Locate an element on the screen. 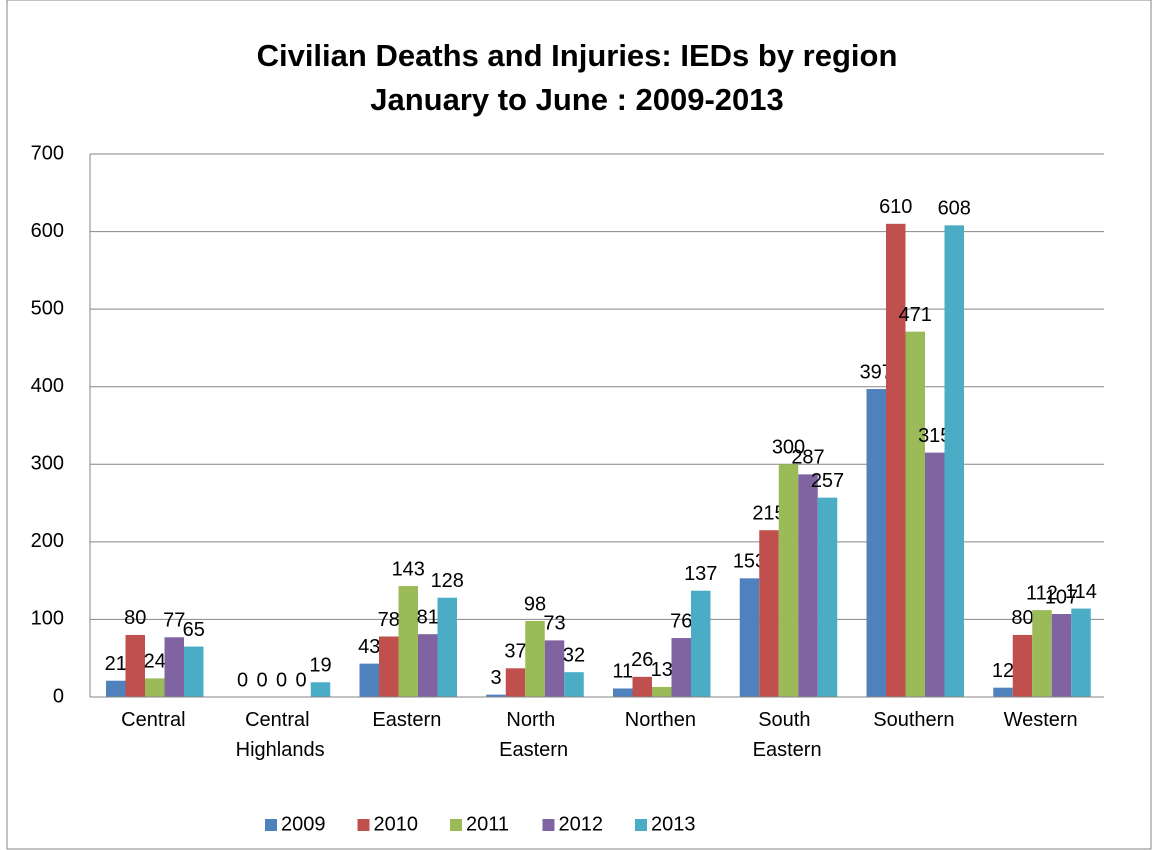  x-tick-label: Eastern is located at coordinates (406, 720).